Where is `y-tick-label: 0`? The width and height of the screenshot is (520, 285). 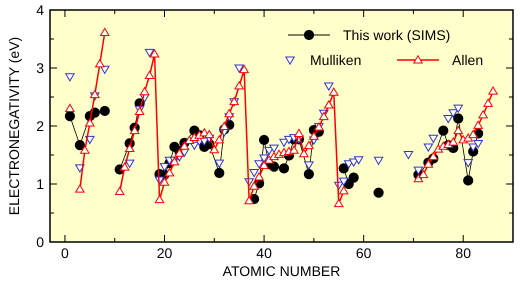 y-tick-label: 0 is located at coordinates (40, 242).